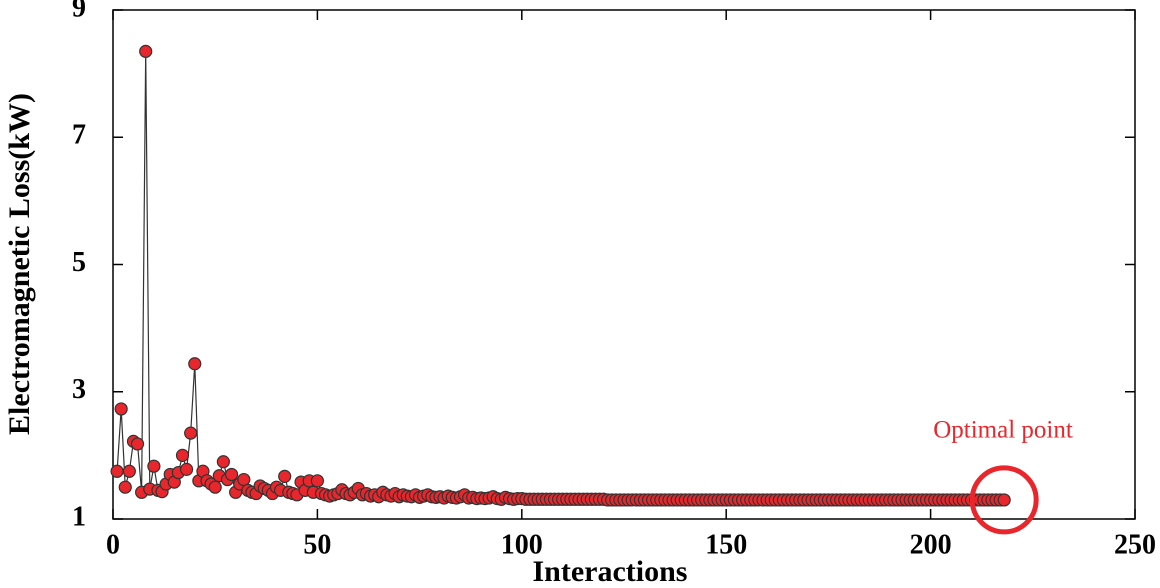  Describe the element at coordinates (522, 544) in the screenshot. I see `x-tick-label: 100` at that location.